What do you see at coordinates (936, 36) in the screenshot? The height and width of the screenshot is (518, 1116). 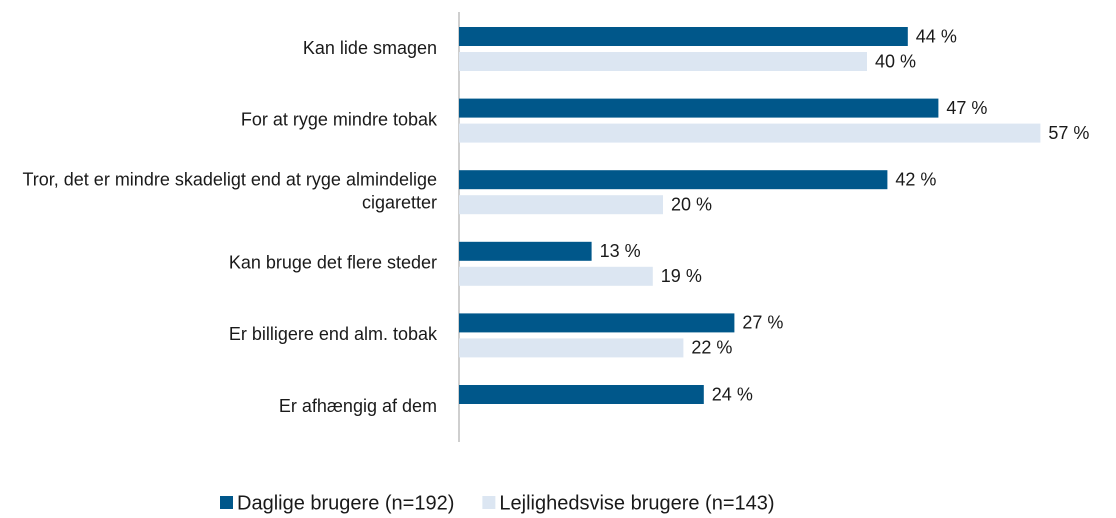 I see `value-label: 44 %` at bounding box center [936, 36].